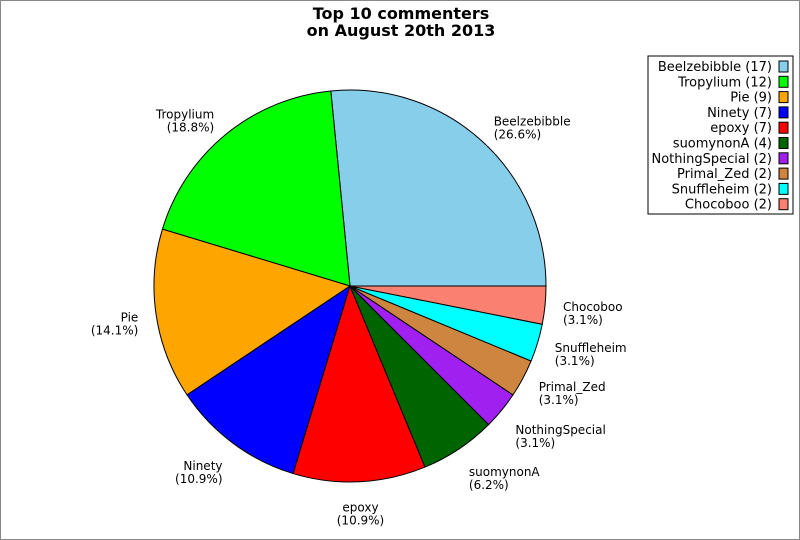  Describe the element at coordinates (783, 81) in the screenshot. I see `legend-swatch-tropylium` at that location.